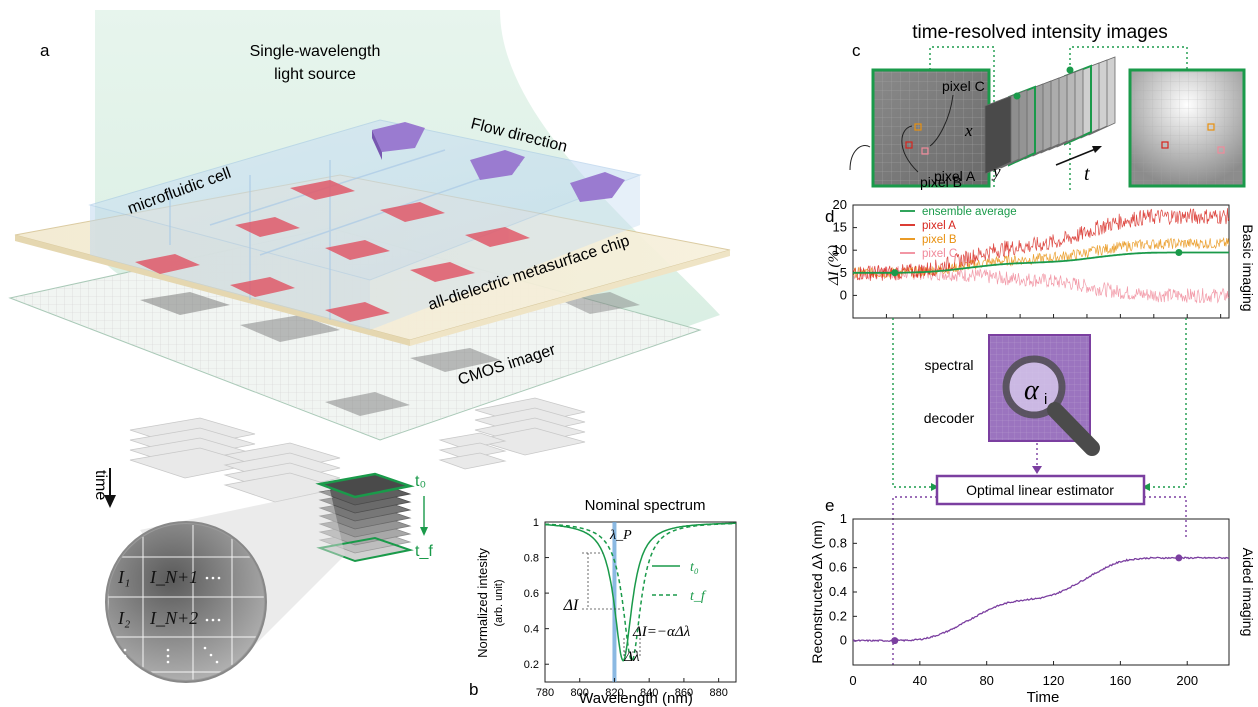  I want to click on cell-channels, so click(345, 234).